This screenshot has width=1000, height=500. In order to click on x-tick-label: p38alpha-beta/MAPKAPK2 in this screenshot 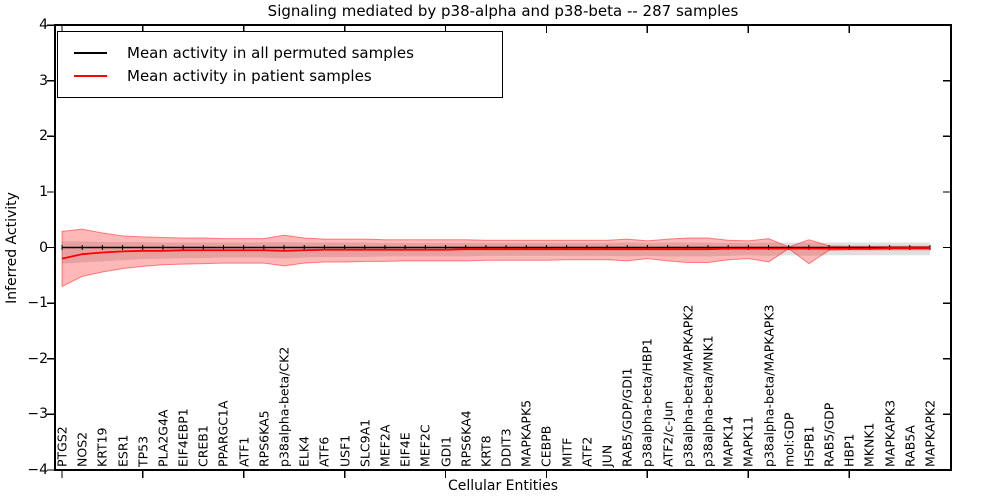, I will do `click(688, 386)`.